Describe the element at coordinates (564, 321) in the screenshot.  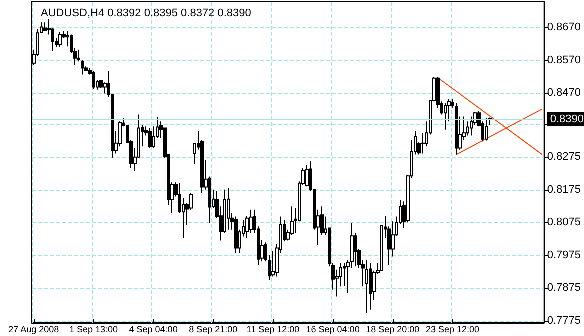
I see `y-tick-label: 0.7775` at that location.